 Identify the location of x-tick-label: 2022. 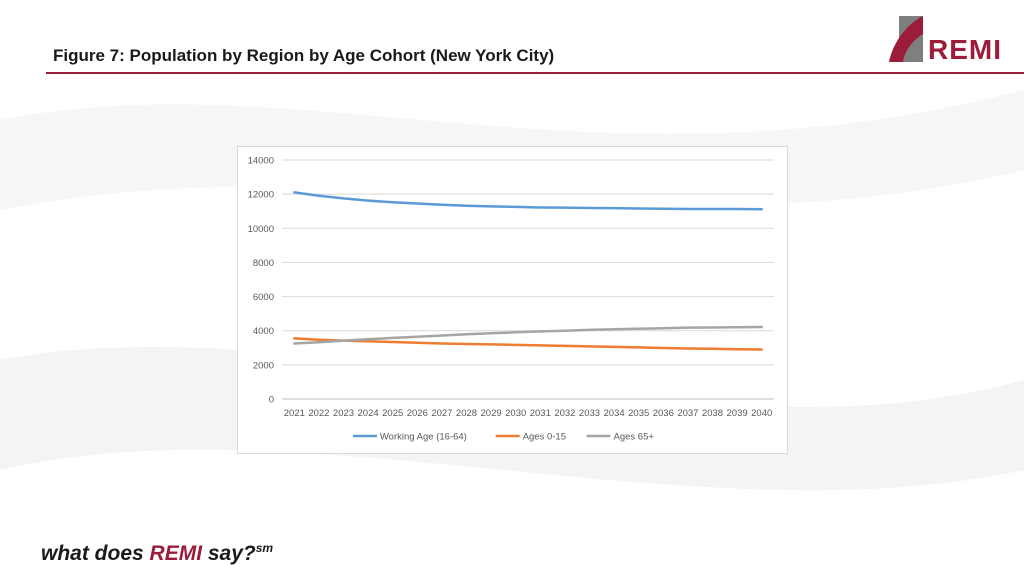
(318, 413).